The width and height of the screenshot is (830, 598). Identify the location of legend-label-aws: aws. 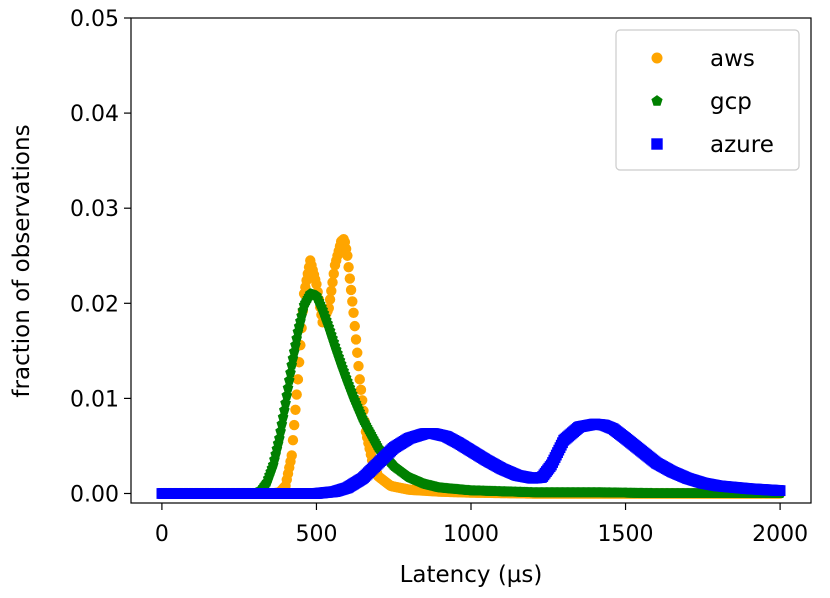
(732, 59).